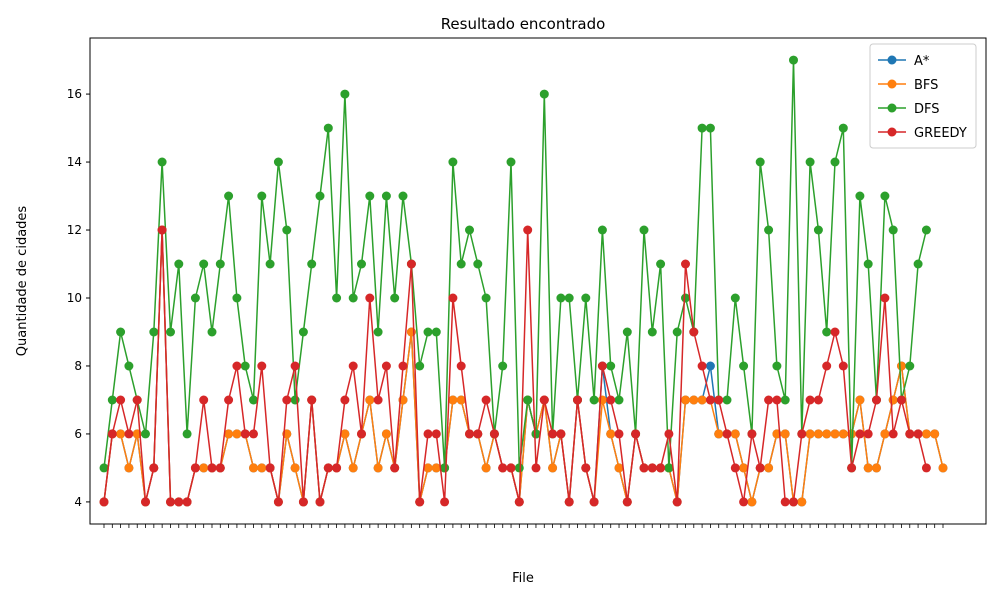 Image resolution: width=1000 pixels, height=600 pixels. I want to click on y-tick-label: 14, so click(74, 162).